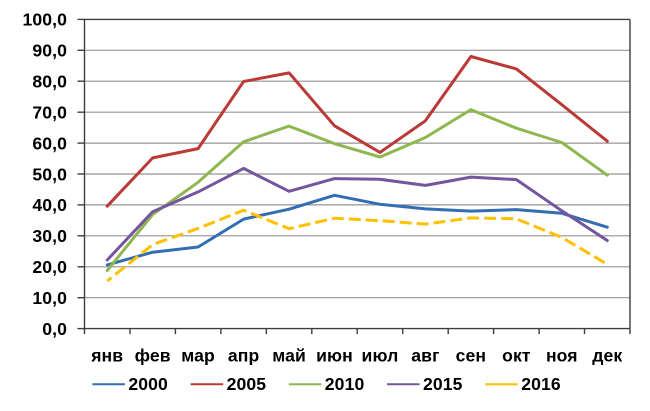 The width and height of the screenshot is (650, 411). What do you see at coordinates (44, 20) in the screenshot?
I see `svg-text: 100,0` at bounding box center [44, 20].